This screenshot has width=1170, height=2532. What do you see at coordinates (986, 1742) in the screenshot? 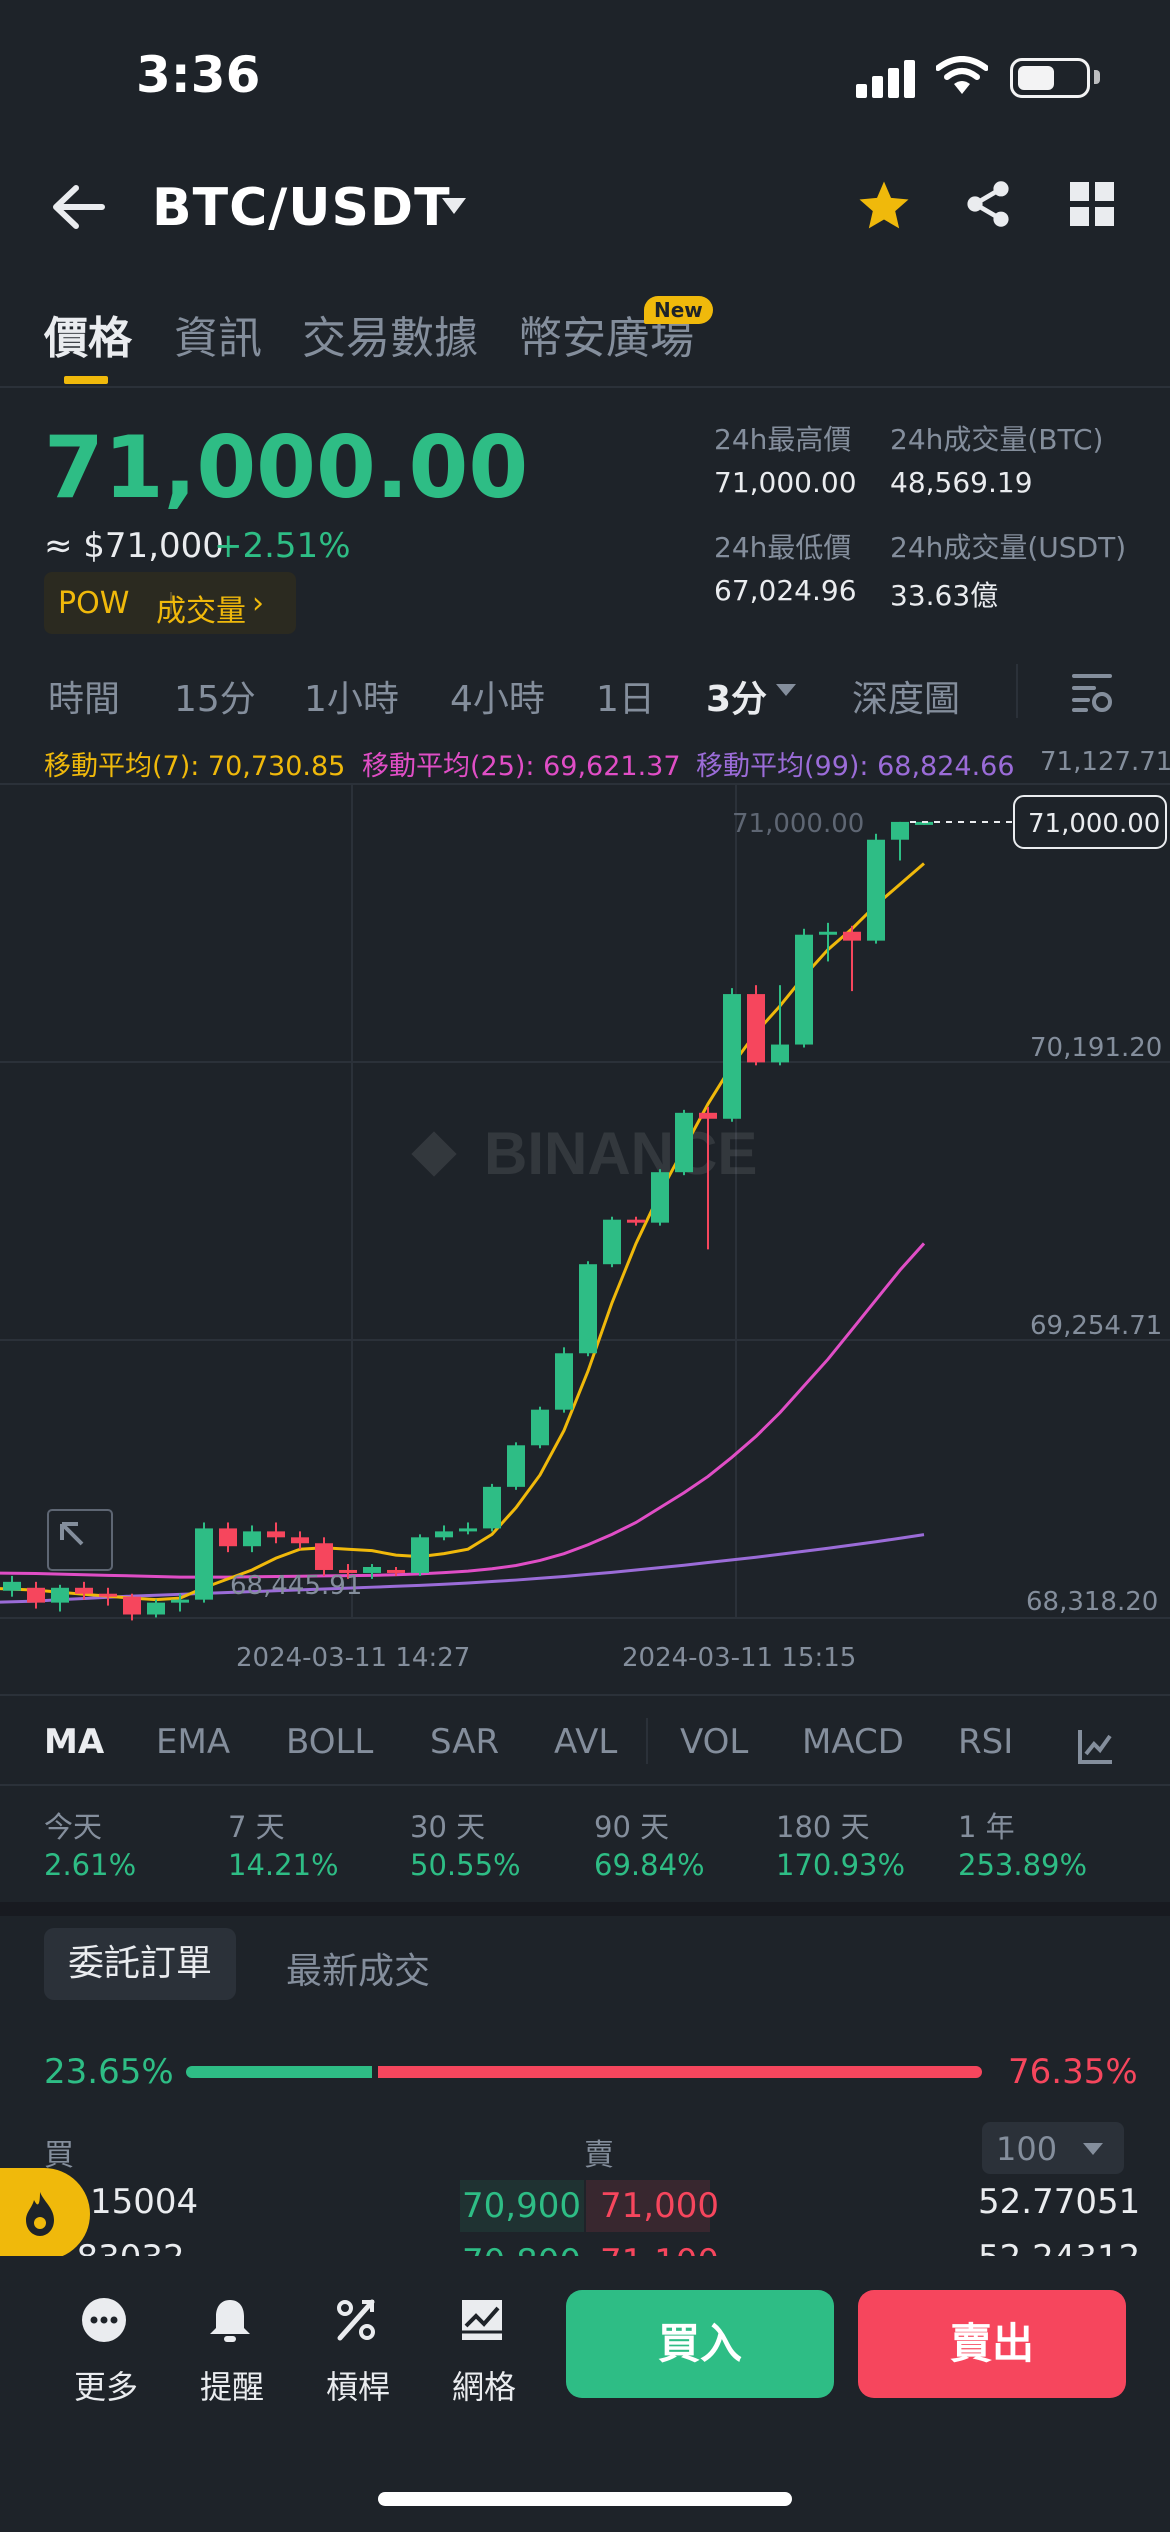
I see `indicator-rsi: RSI` at bounding box center [986, 1742].